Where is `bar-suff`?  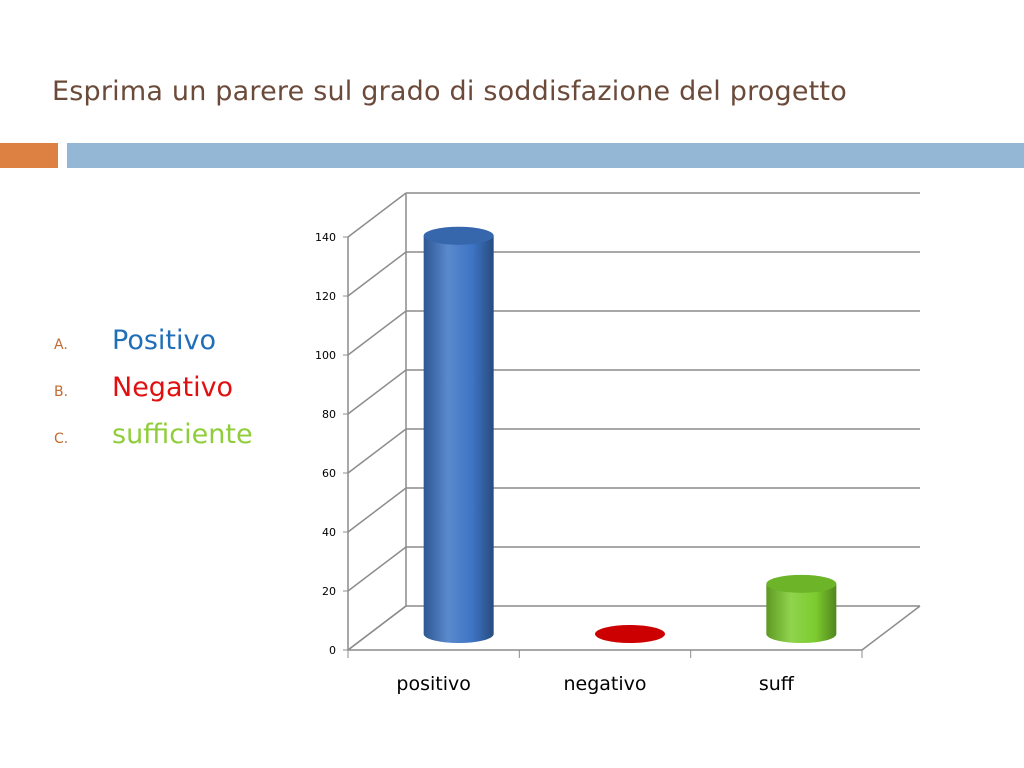
bar-suff is located at coordinates (801, 608).